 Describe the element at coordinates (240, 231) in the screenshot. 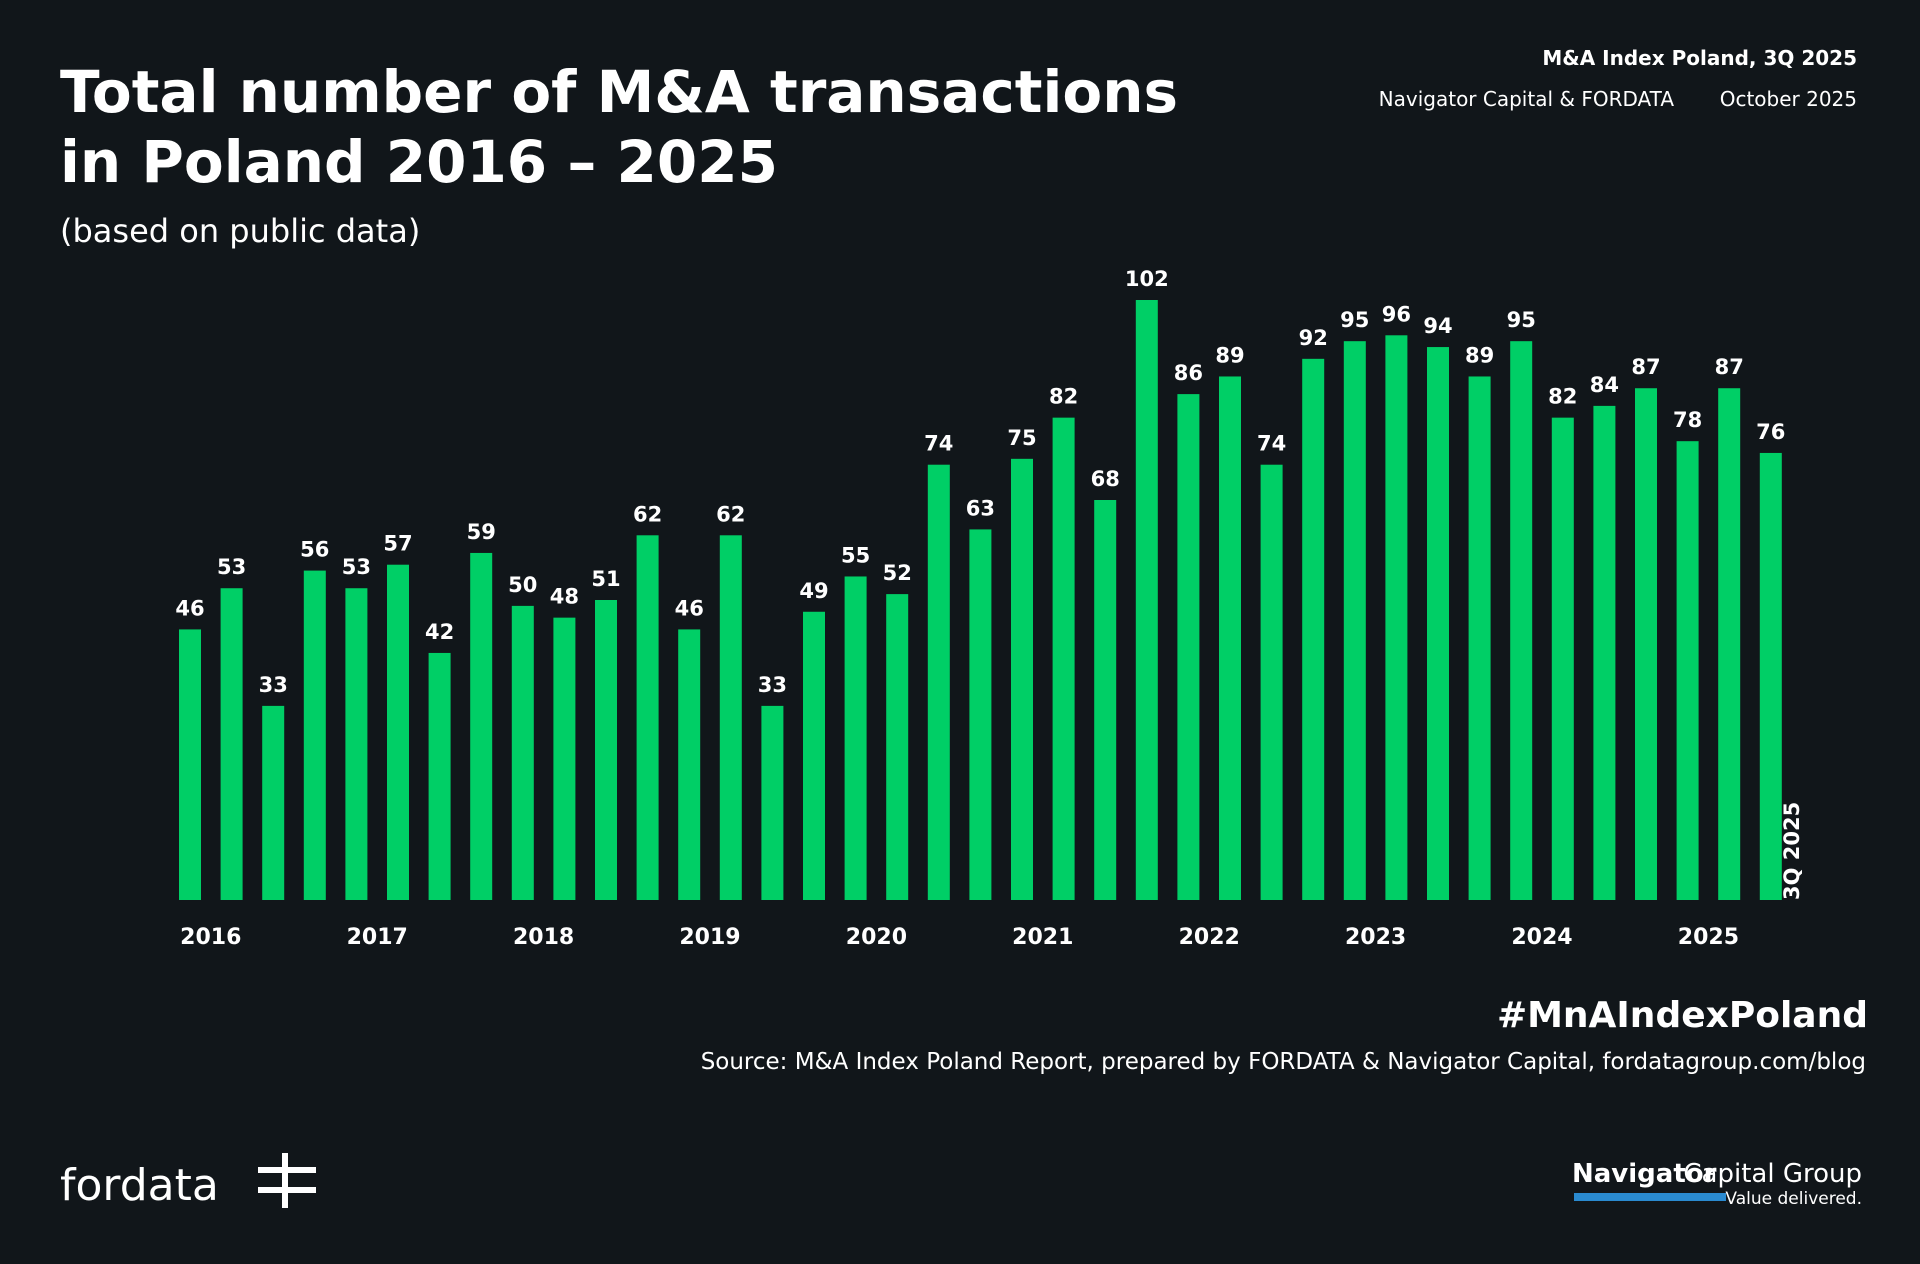

I see `chart-subtitle: (based on public data)` at that location.